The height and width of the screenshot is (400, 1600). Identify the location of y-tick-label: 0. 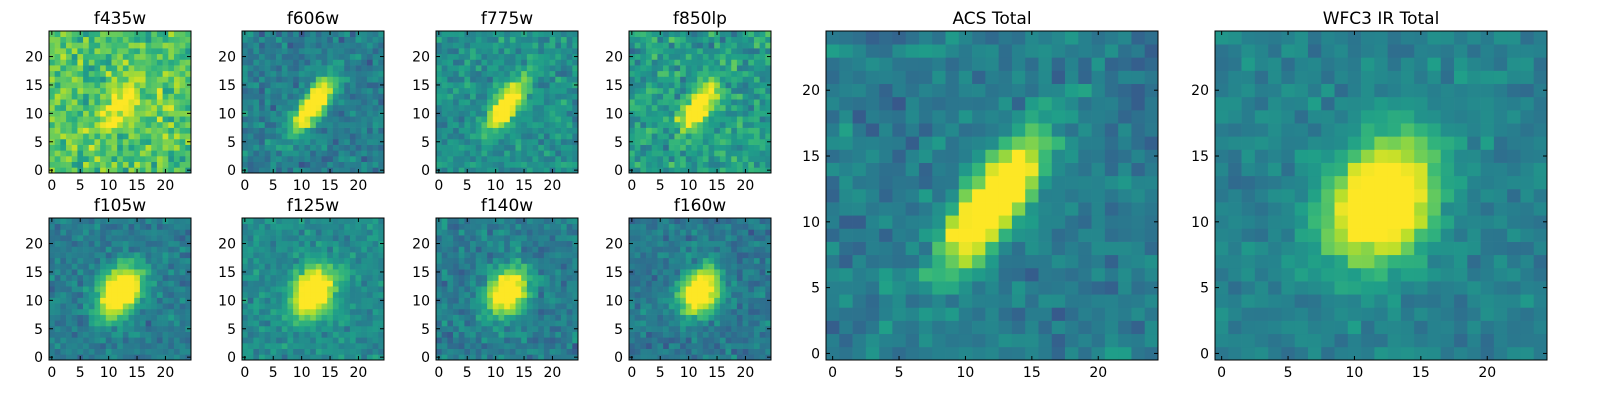
(618, 171).